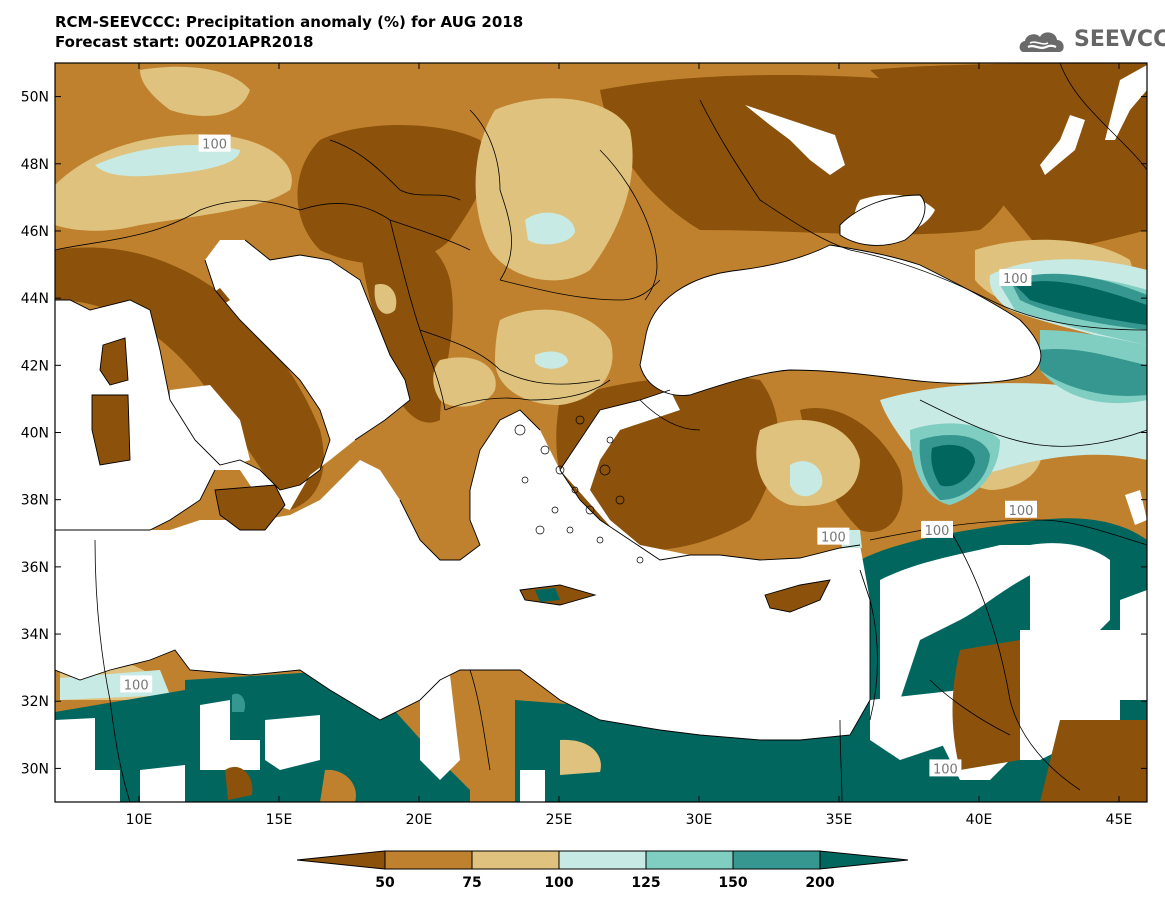  I want to click on colorbar-low-triangle, so click(341, 860).